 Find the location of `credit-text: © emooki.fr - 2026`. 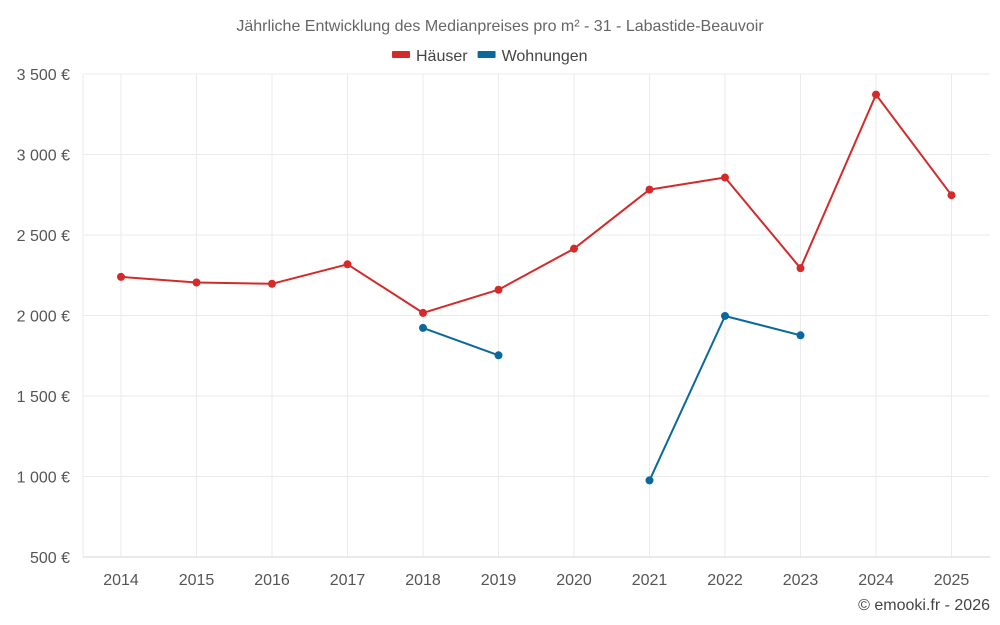

credit-text: © emooki.fr - 2026 is located at coordinates (924, 605).